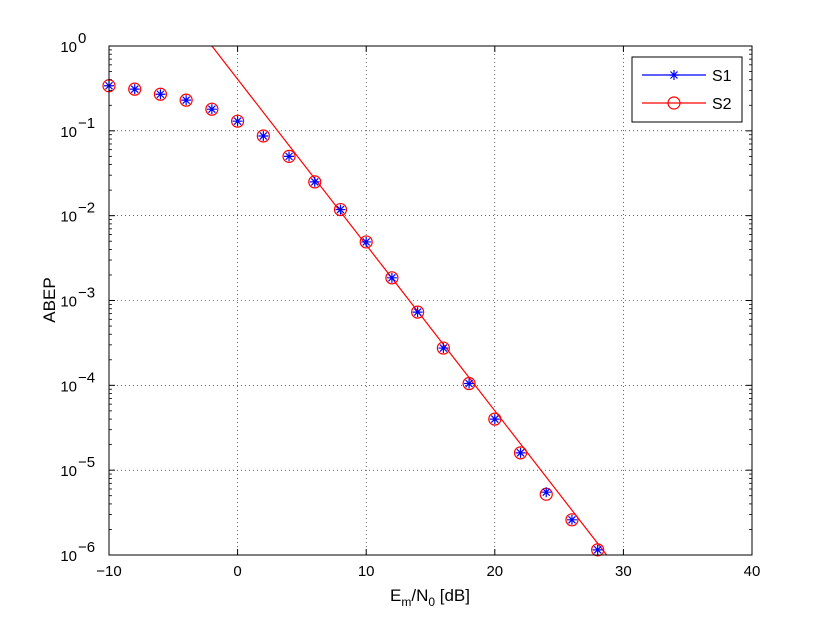 The image size is (830, 625). Describe the element at coordinates (752, 571) in the screenshot. I see `x-tick-label: 40` at that location.